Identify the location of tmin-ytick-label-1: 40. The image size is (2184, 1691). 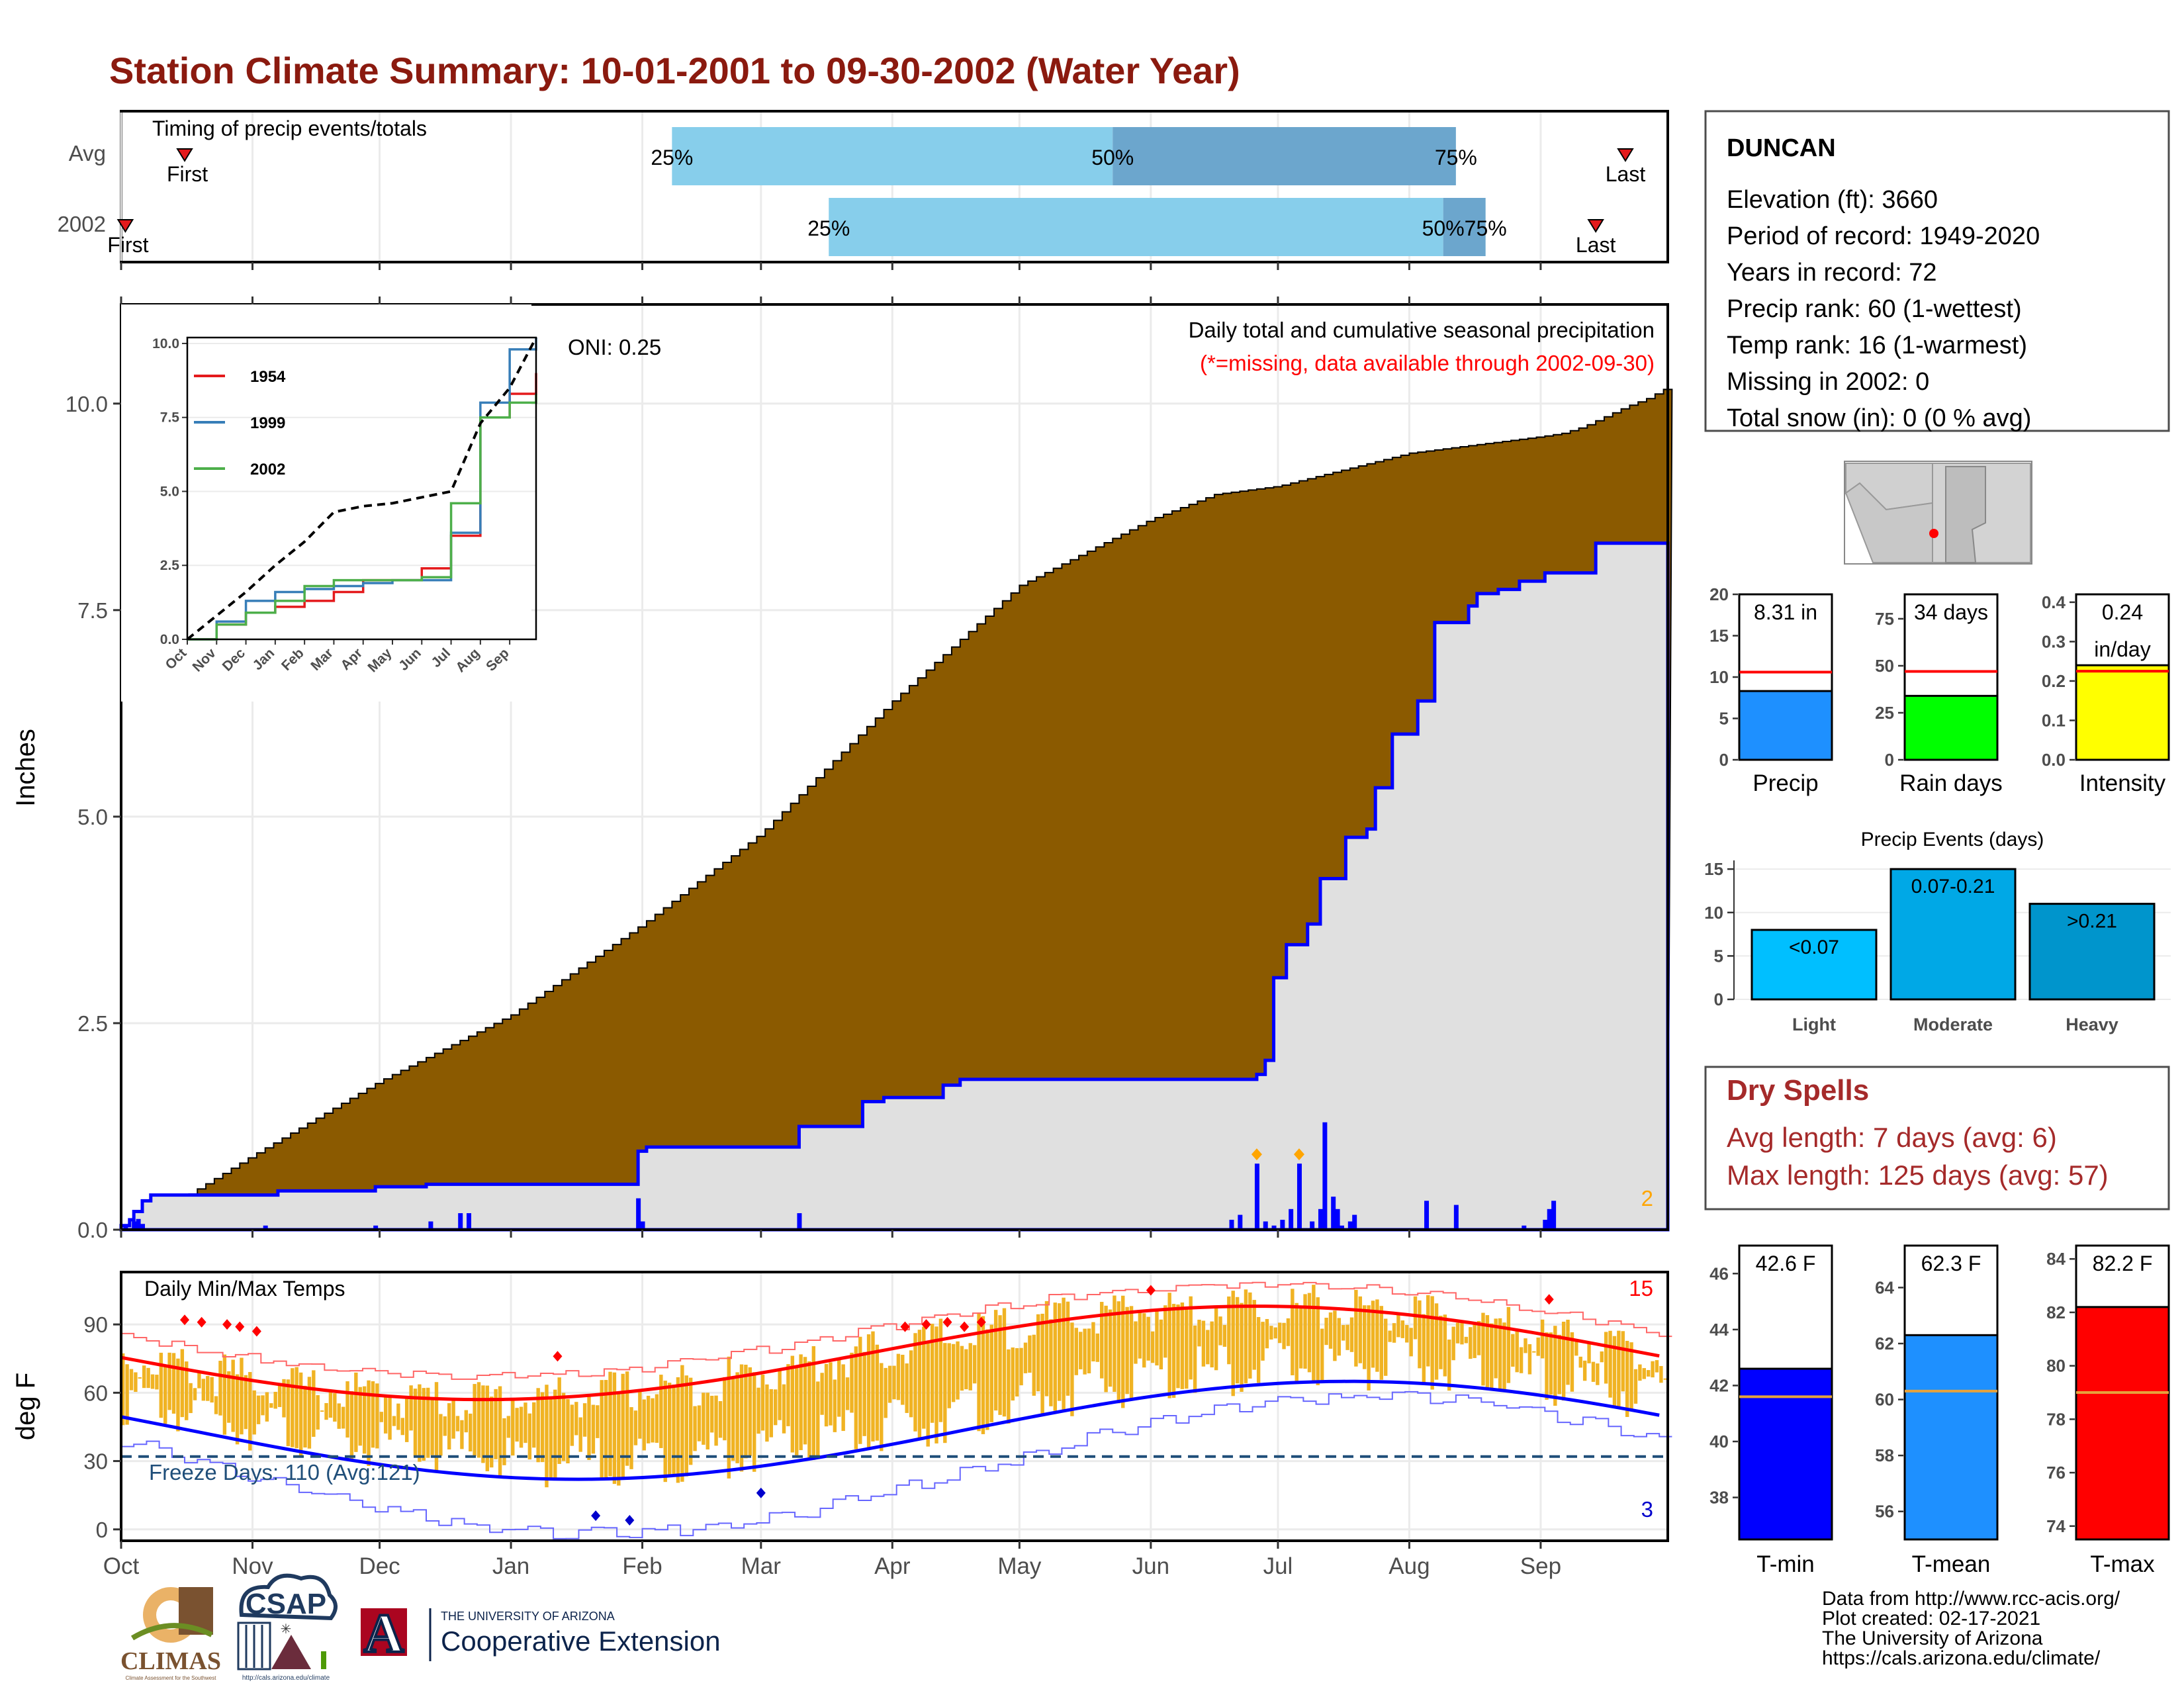
(1719, 1441).